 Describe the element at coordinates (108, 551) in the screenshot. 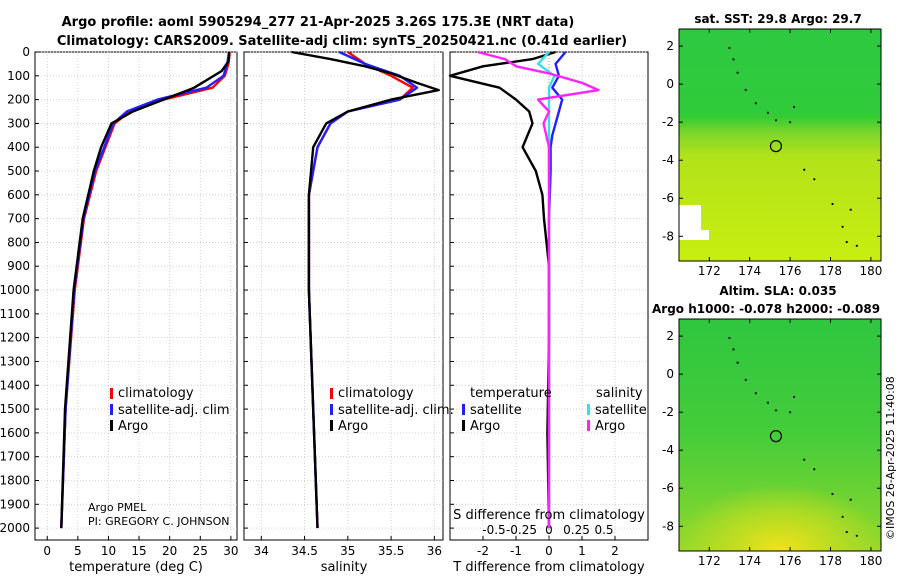

I see `tick-label-x: 10` at that location.